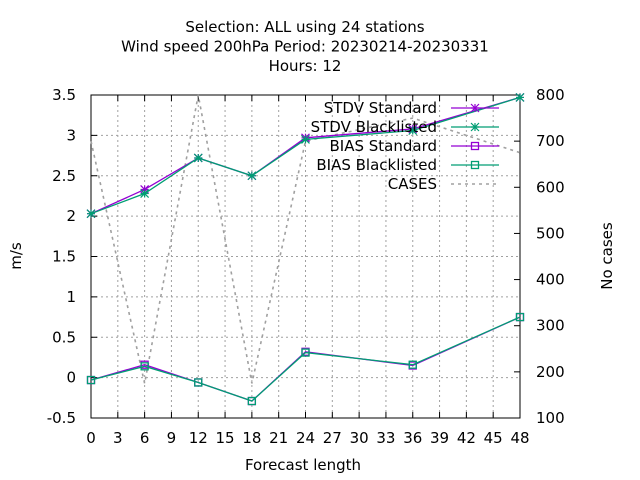 The width and height of the screenshot is (640, 480). Describe the element at coordinates (519, 438) in the screenshot. I see `x-tick-label: 48` at that location.